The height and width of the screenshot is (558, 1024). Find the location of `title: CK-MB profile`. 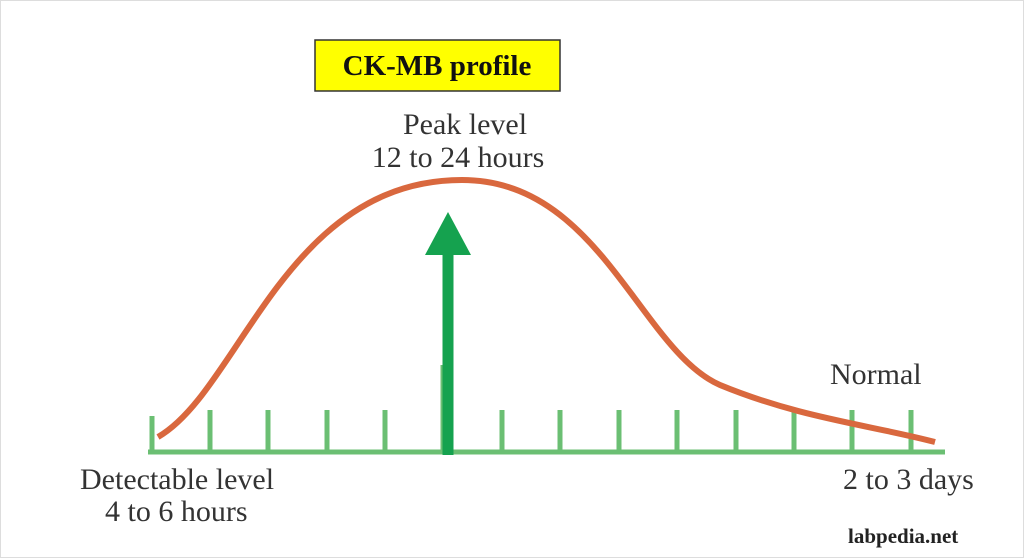

title: CK-MB profile is located at coordinates (437, 66).